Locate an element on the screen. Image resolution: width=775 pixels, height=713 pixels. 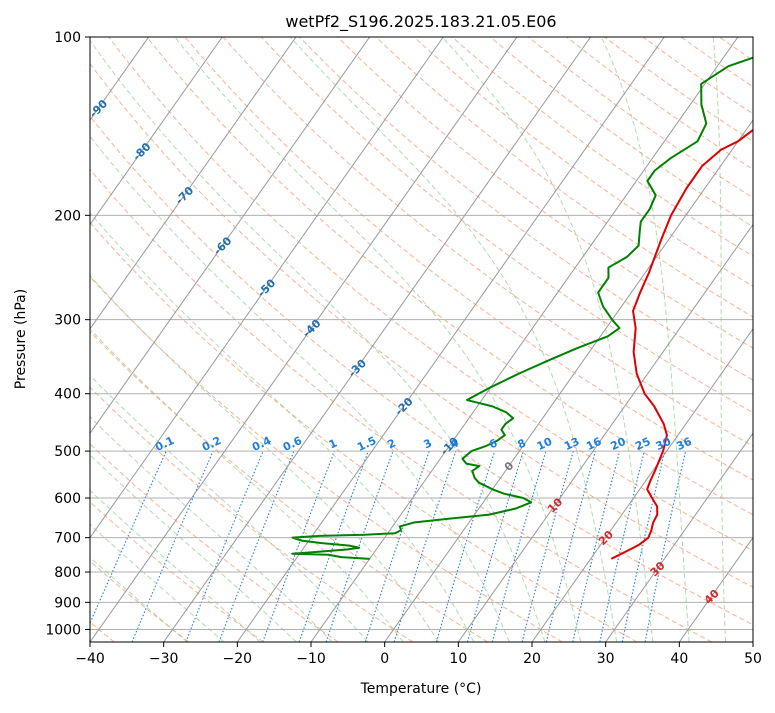
x-tick-label: 40 is located at coordinates (679, 659).